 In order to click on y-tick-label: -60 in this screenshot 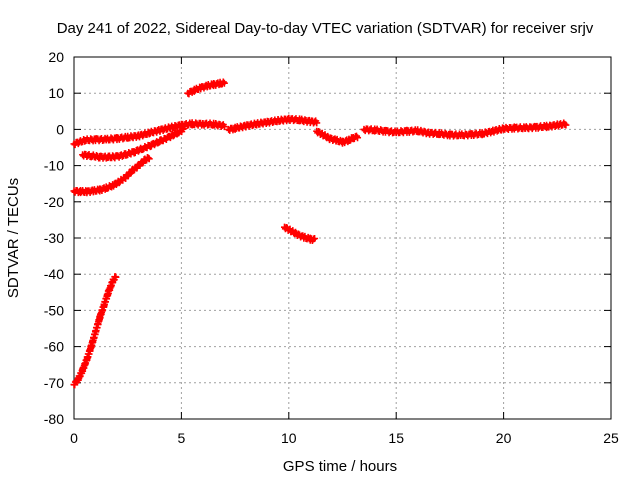, I will do `click(54, 347)`.